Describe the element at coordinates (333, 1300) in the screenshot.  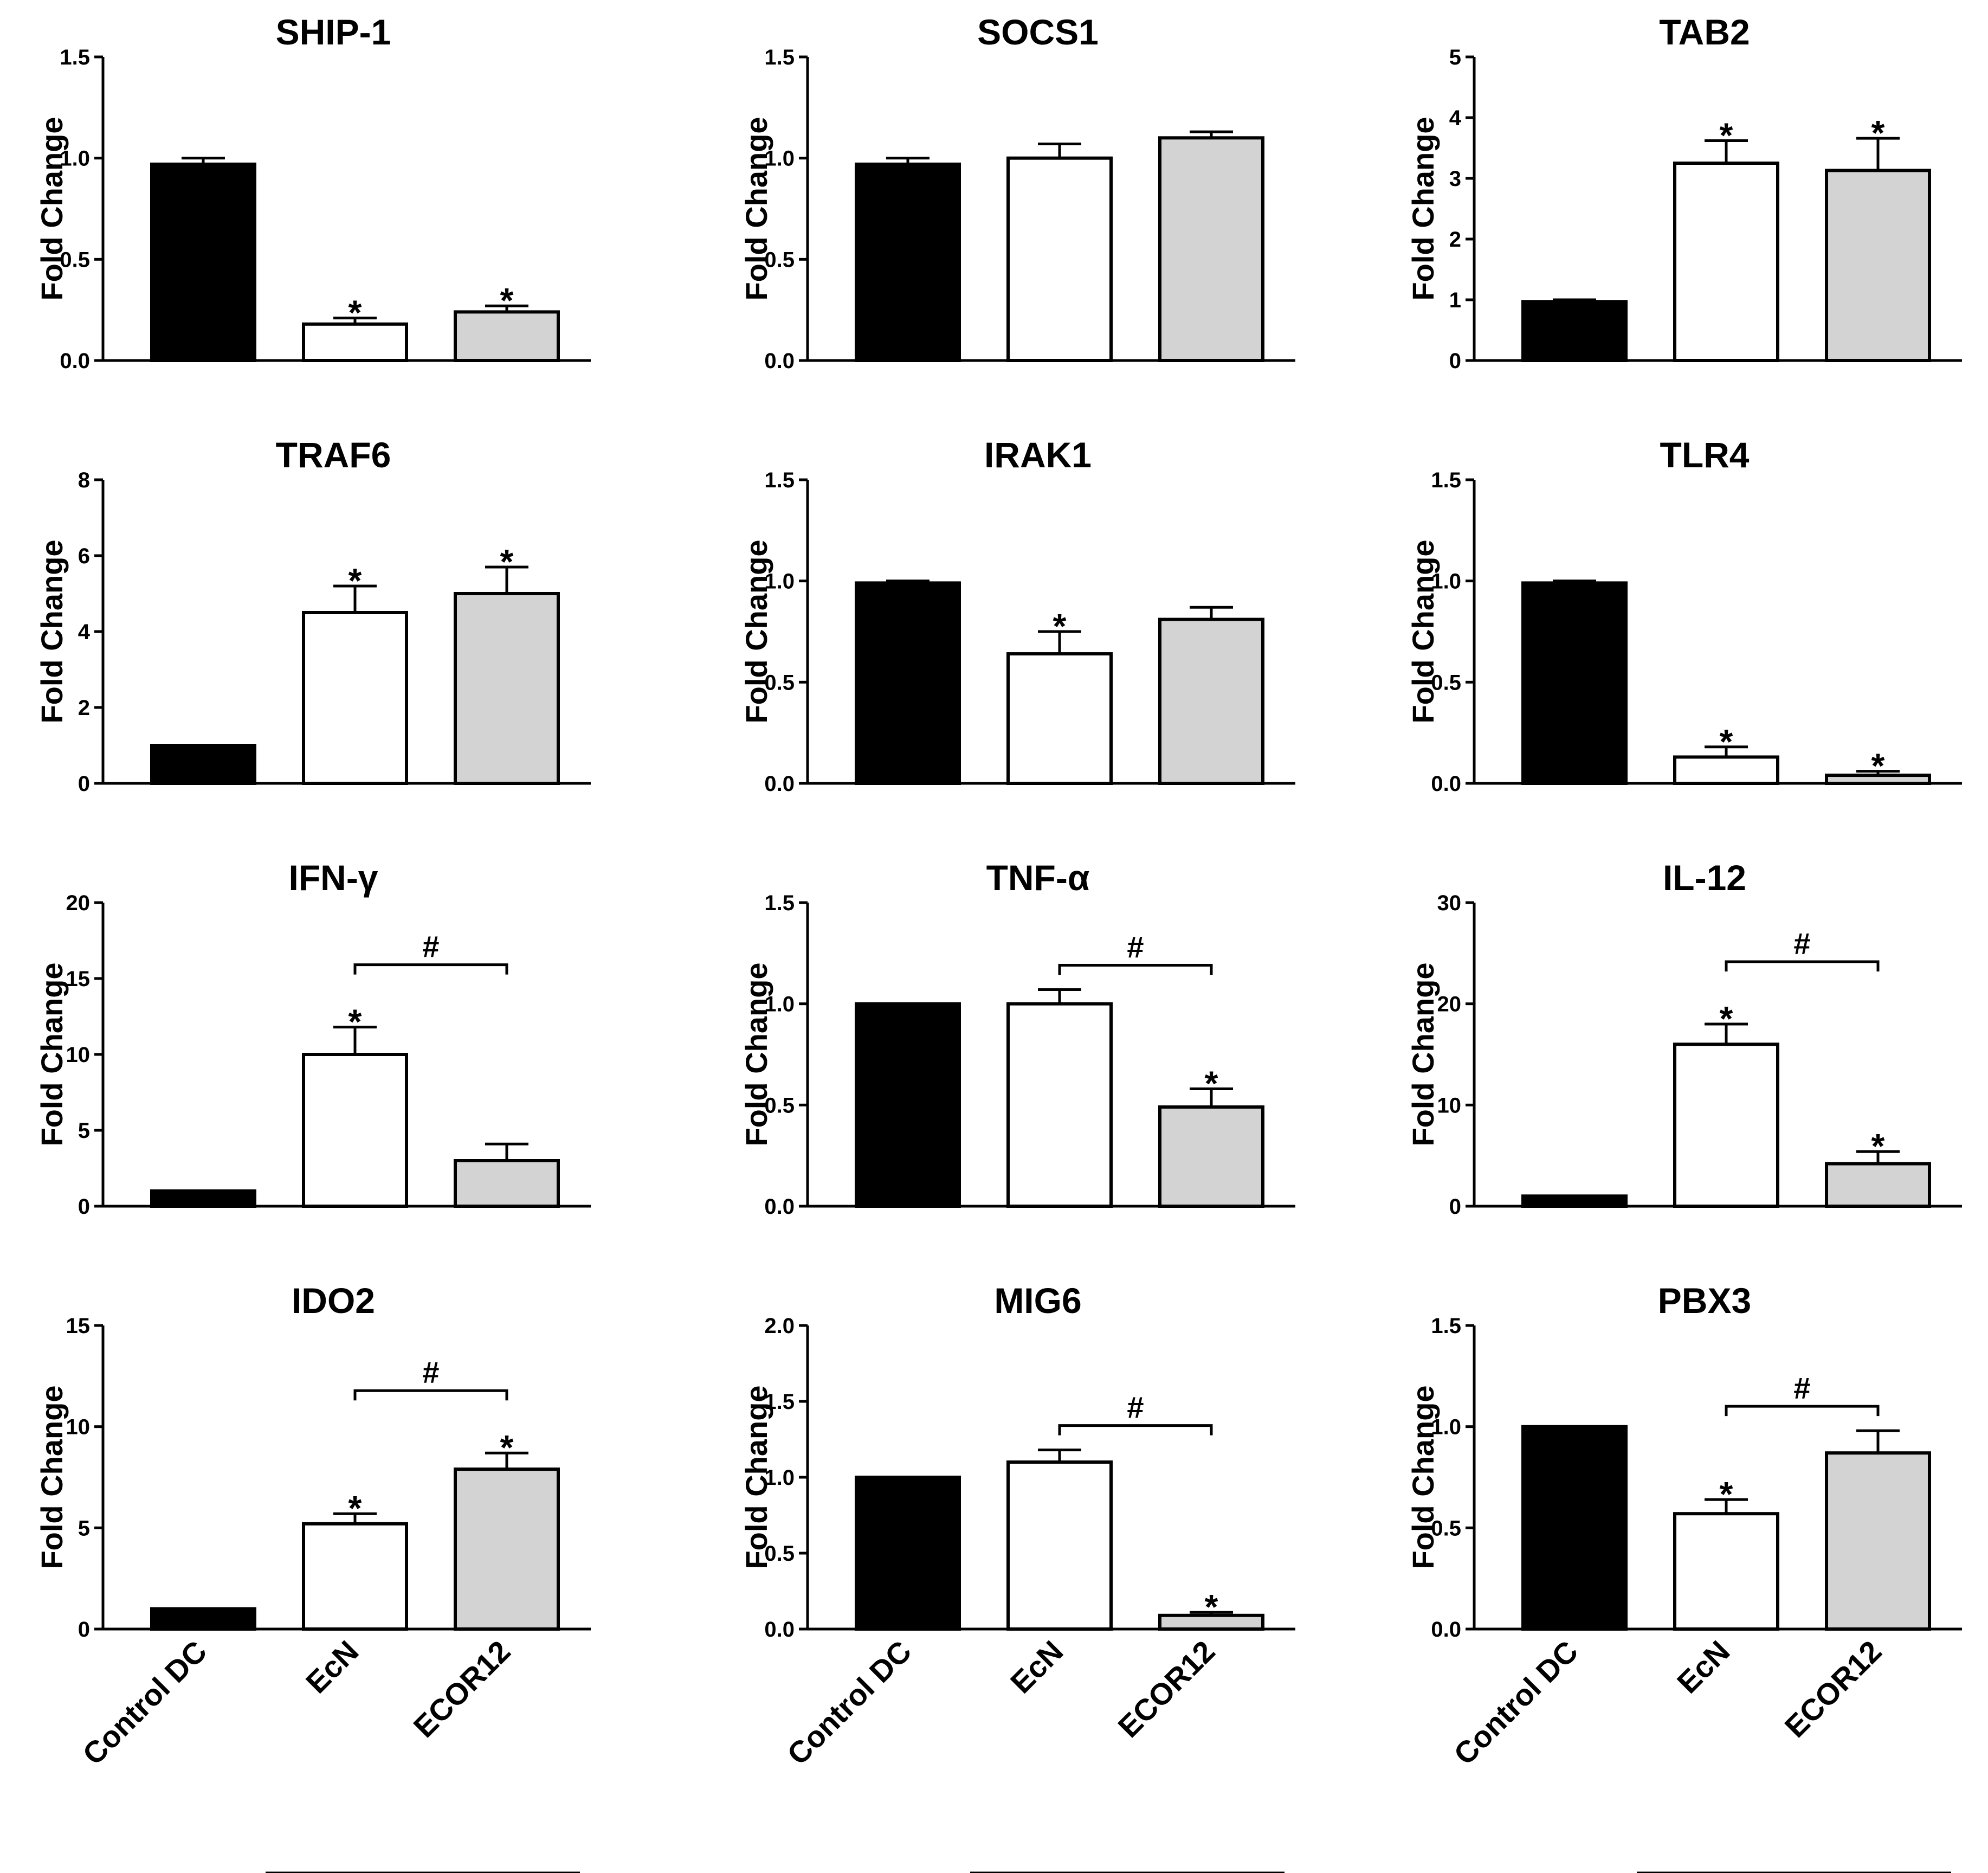
I see `chart-title: IDO2` at that location.